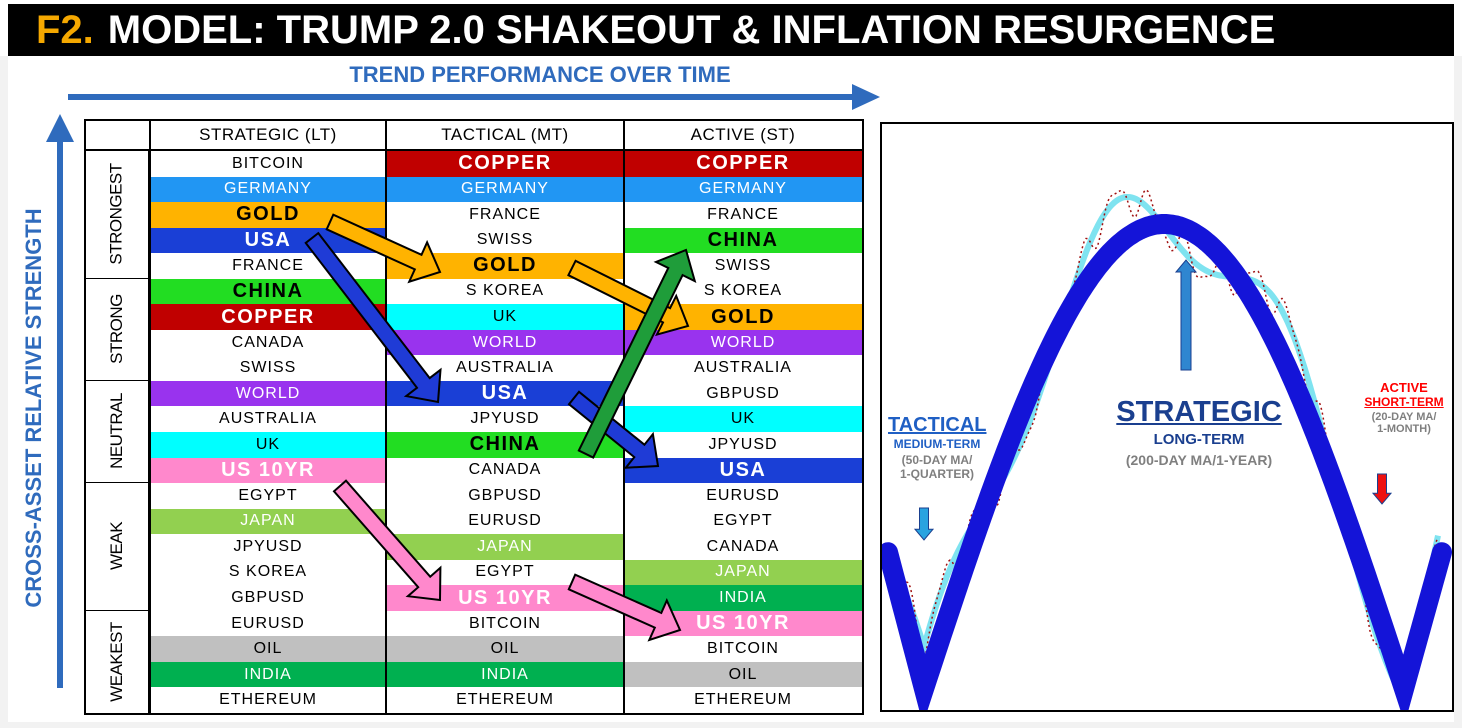 Image resolution: width=1462 pixels, height=728 pixels. Describe the element at coordinates (937, 474) in the screenshot. I see `tactical-sub3: 1-QUARTER)` at that location.